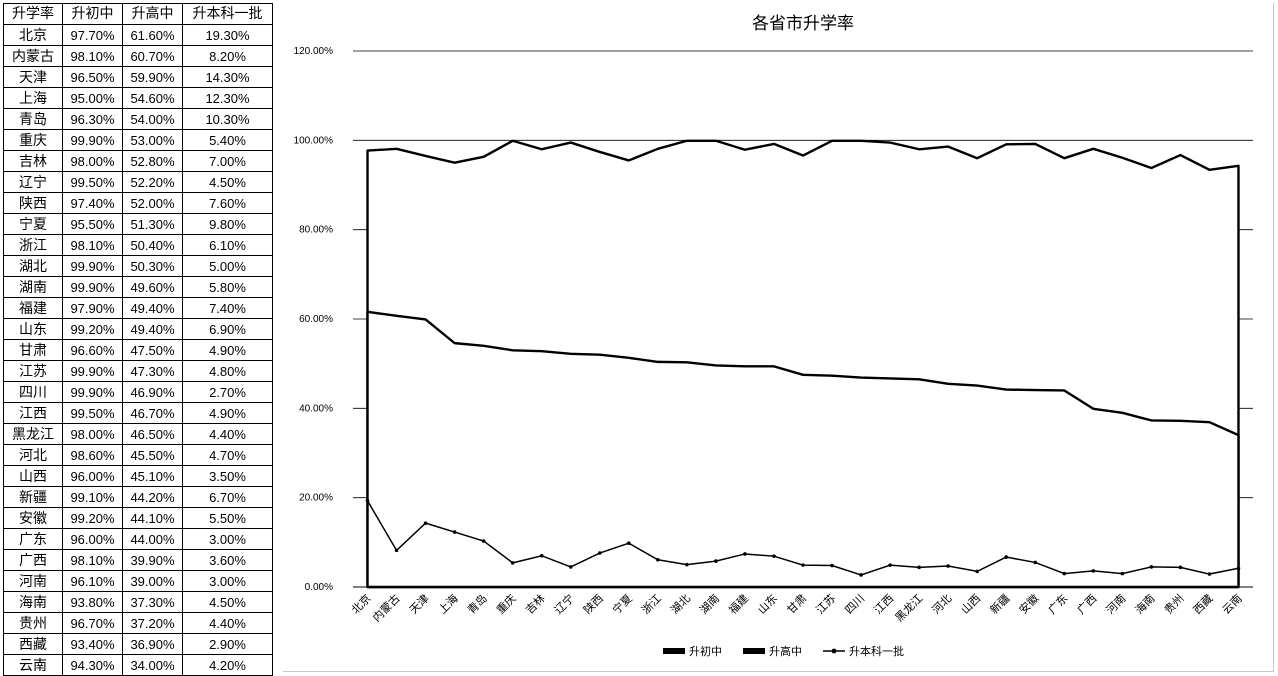 The image size is (1278, 676). What do you see at coordinates (227, 287) in the screenshot?
I see `table-cell-value: 5.80%` at bounding box center [227, 287].